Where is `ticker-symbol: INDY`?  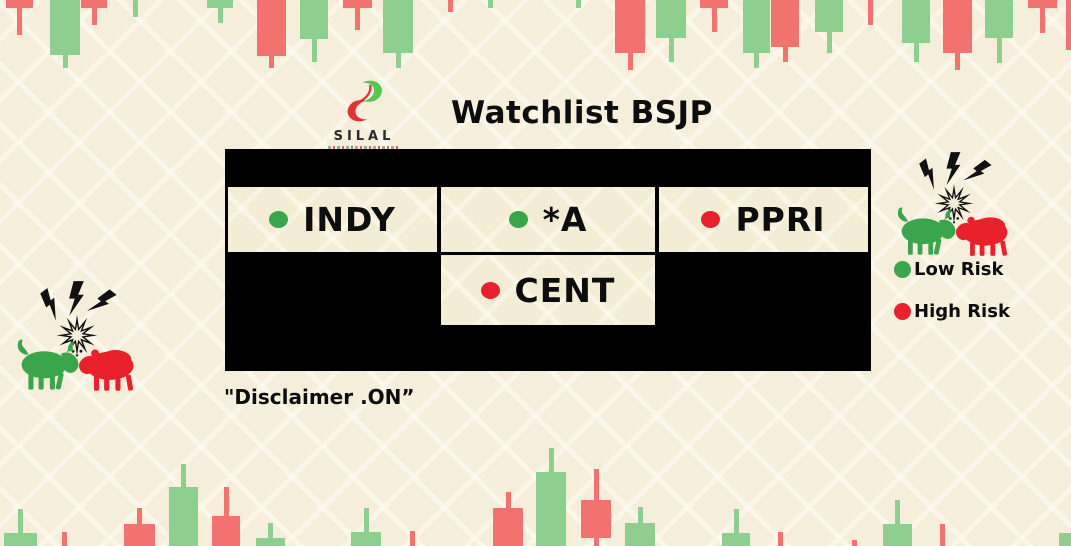 ticker-symbol: INDY is located at coordinates (349, 219).